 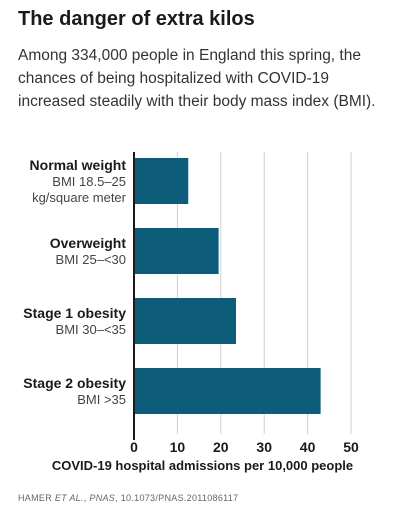 I want to click on category-sublabel-3-0: BMI >35, so click(x=101, y=399).